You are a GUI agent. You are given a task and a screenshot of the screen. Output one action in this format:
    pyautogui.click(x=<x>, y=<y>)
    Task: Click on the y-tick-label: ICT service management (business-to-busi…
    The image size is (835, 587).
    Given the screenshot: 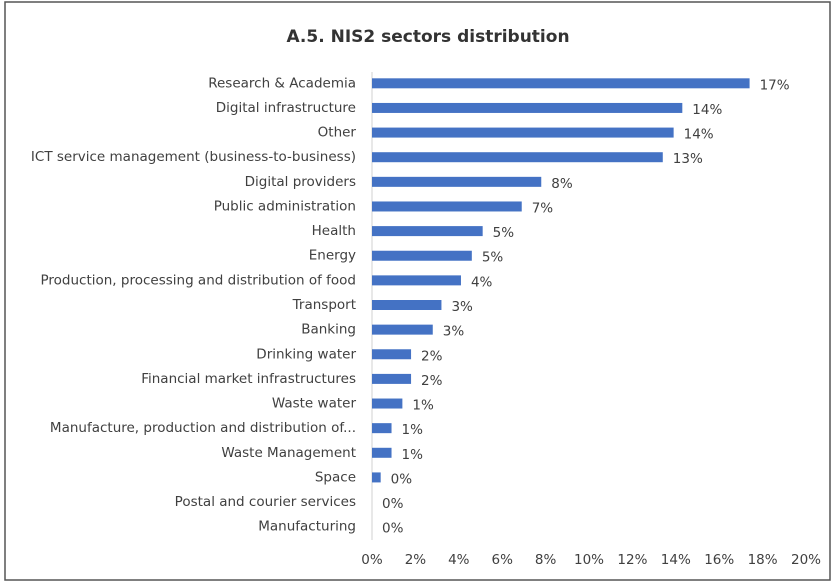 What is the action you would take?
    pyautogui.click(x=193, y=157)
    